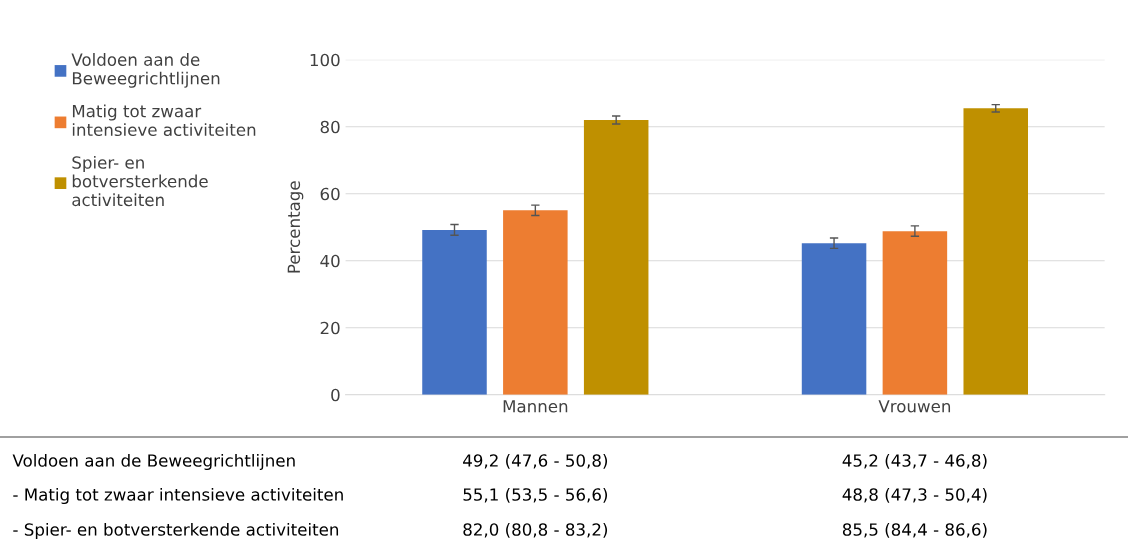 This screenshot has width=1133, height=543. Describe the element at coordinates (330, 194) in the screenshot. I see `y-tick-label: 60` at that location.